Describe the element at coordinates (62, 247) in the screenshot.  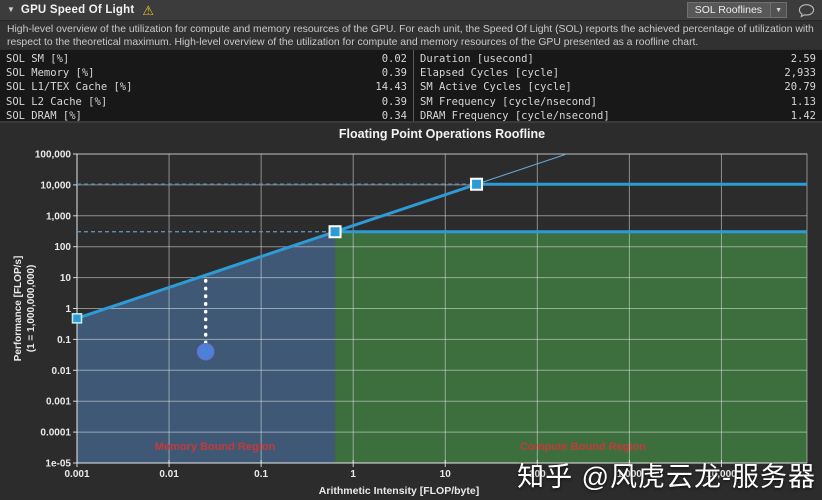
I see `y-tick-label: 100` at that location.